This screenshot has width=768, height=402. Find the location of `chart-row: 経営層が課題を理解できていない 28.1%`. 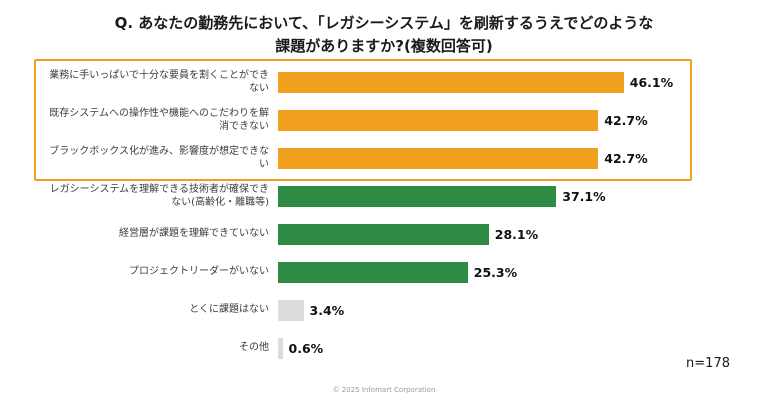

chart-row: 経営層が課題を理解できていない 28.1% is located at coordinates (384, 234).